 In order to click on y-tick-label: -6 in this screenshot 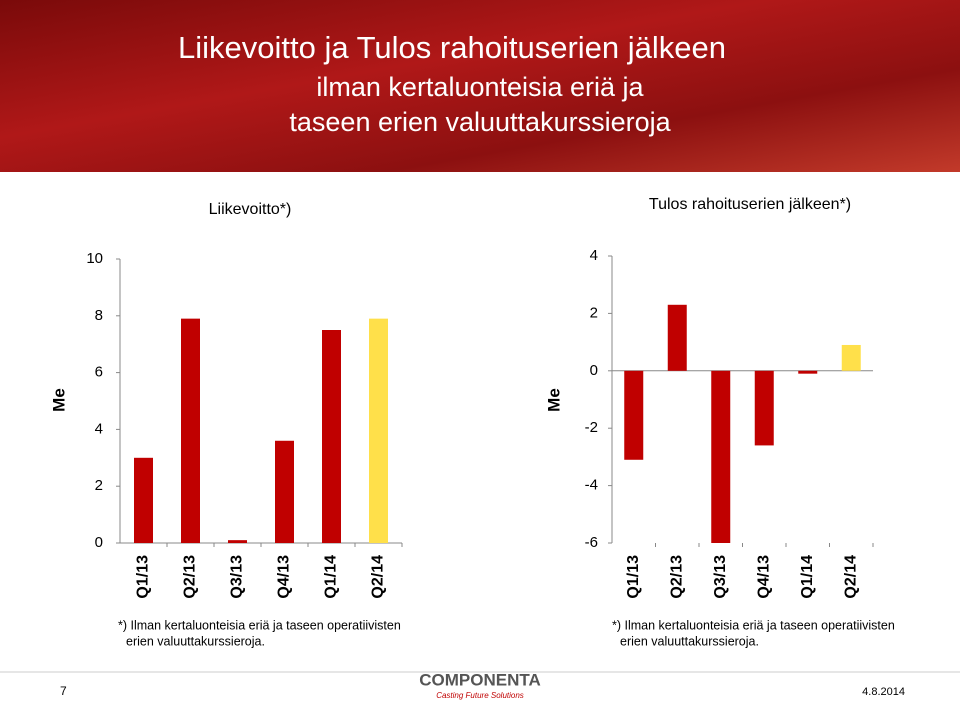, I will do `click(591, 542)`.